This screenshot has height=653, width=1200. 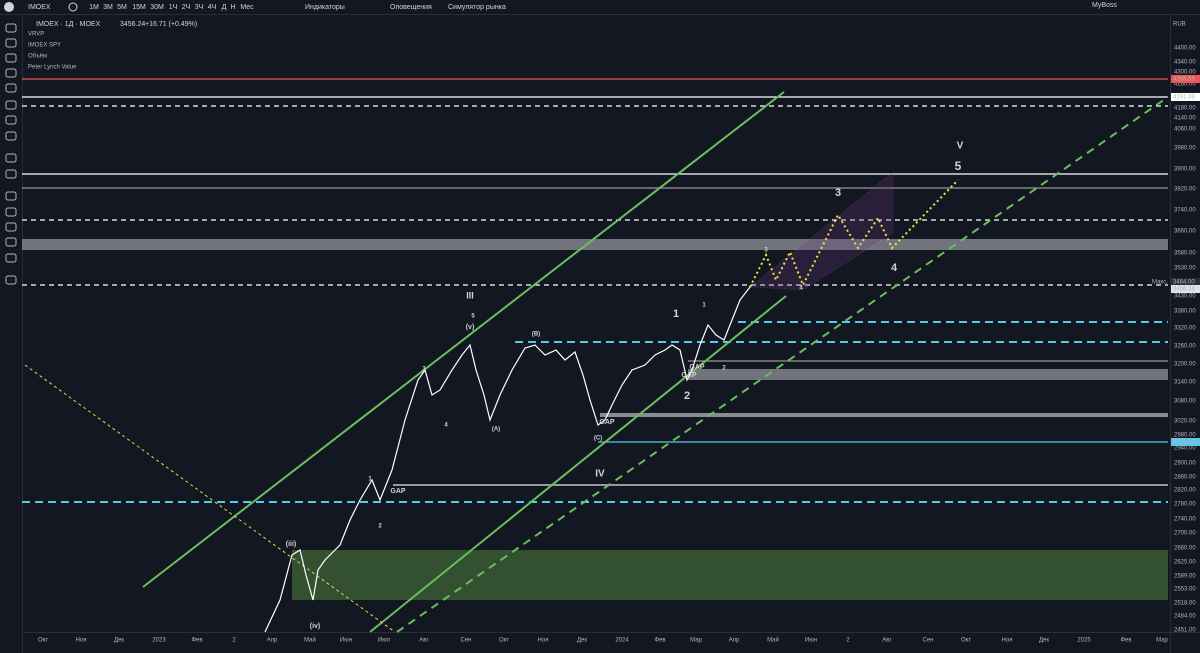 What do you see at coordinates (68, 24) in the screenshot?
I see `legend-title: IMOEX · 1Д · MOEX` at bounding box center [68, 24].